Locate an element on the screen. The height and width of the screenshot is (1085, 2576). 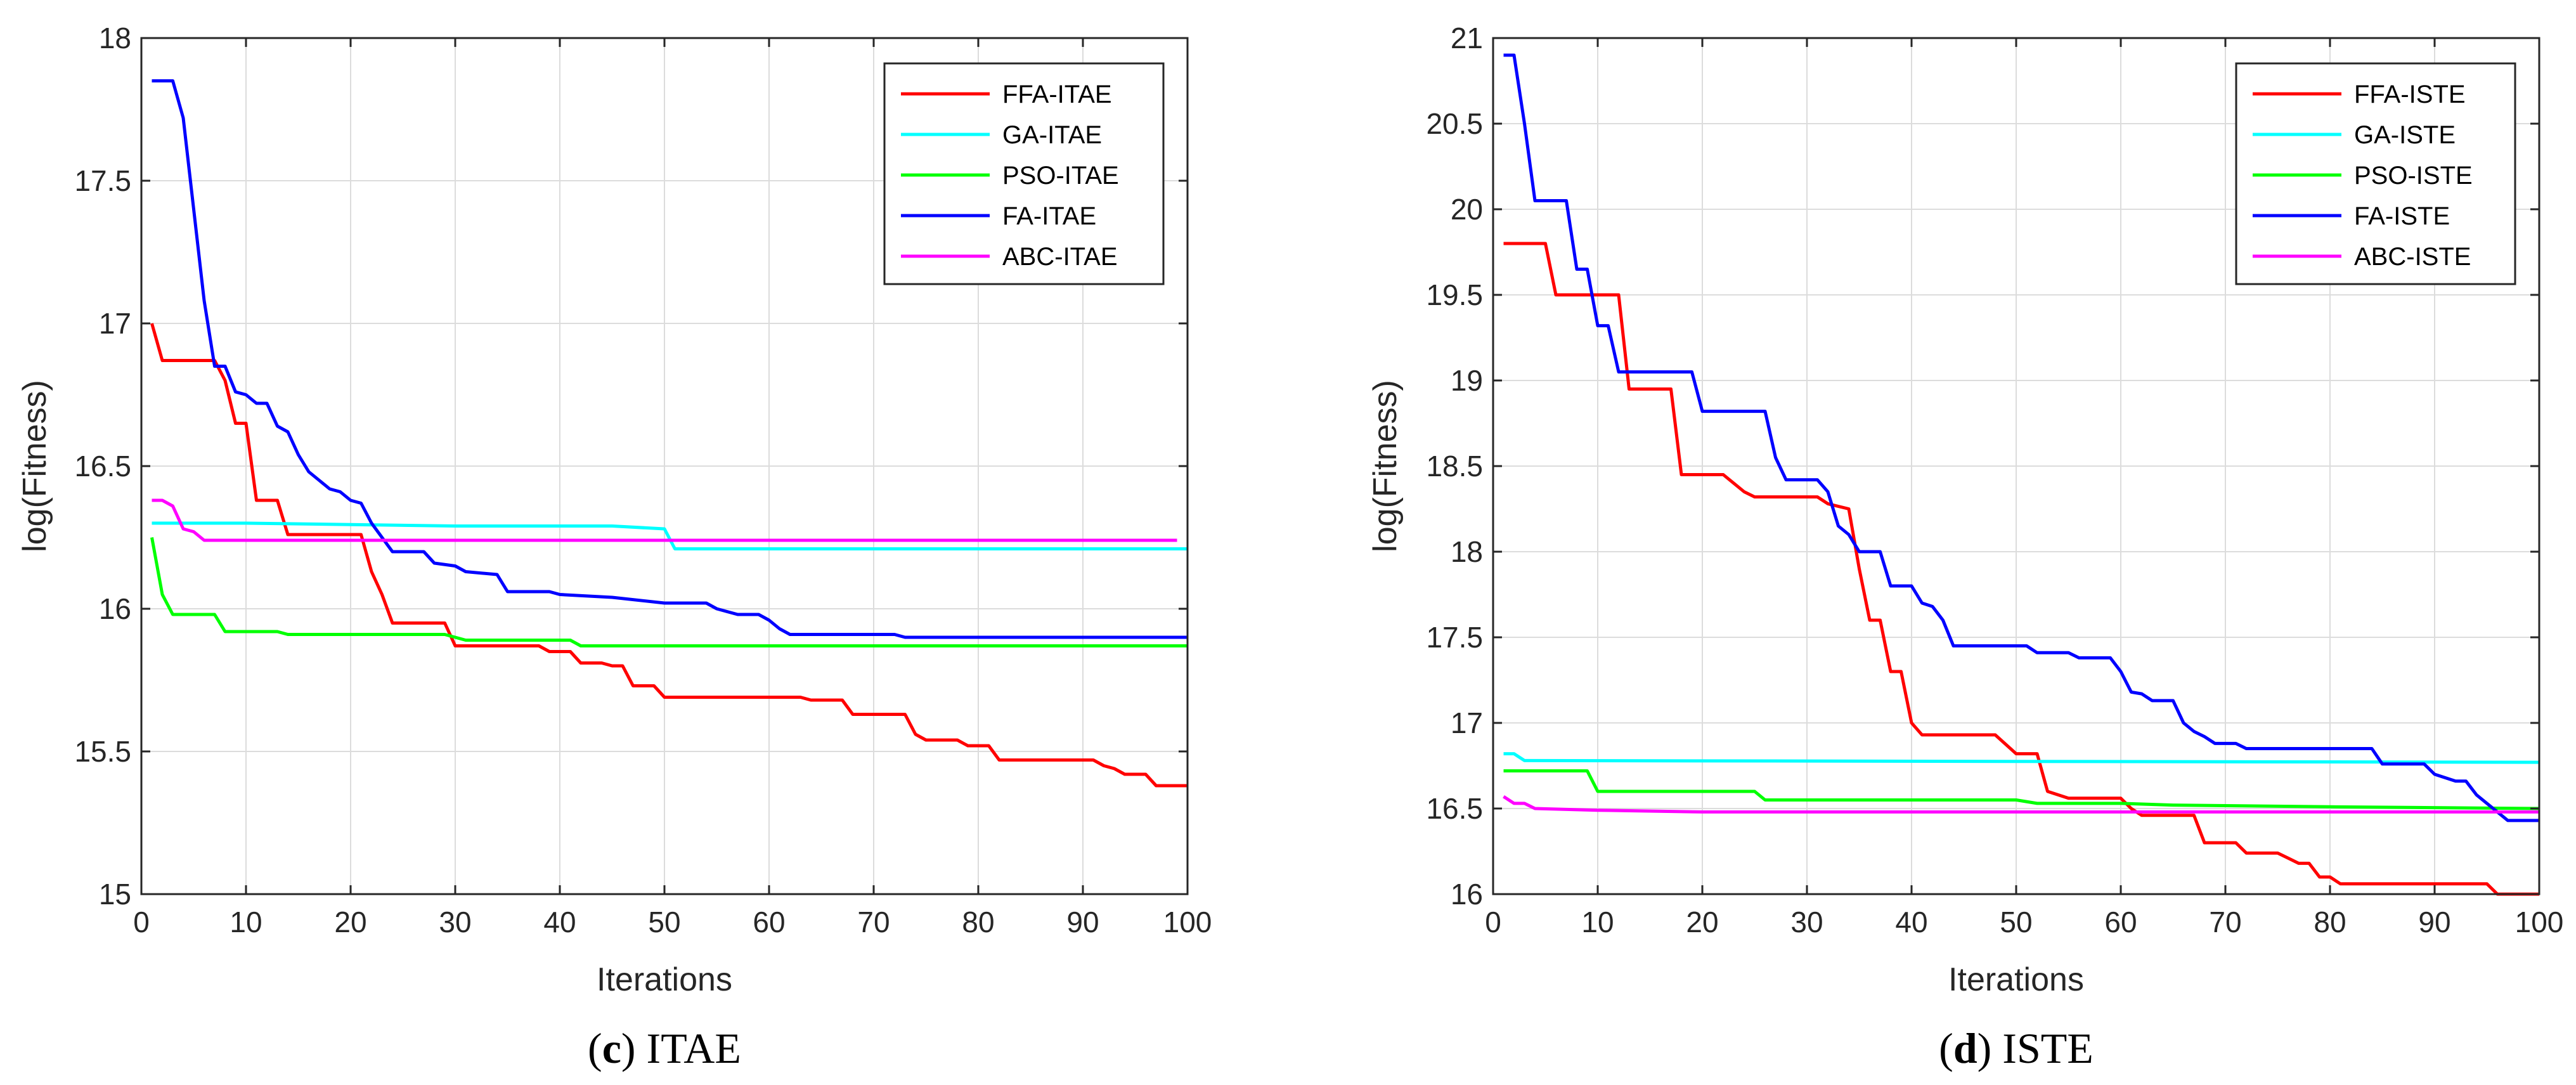
legend-label: ABC-ISTE is located at coordinates (2412, 257).